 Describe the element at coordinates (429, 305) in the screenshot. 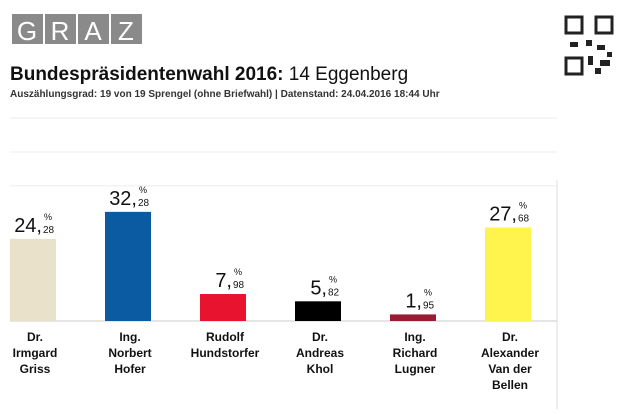

I see `value-decimal: 95` at that location.